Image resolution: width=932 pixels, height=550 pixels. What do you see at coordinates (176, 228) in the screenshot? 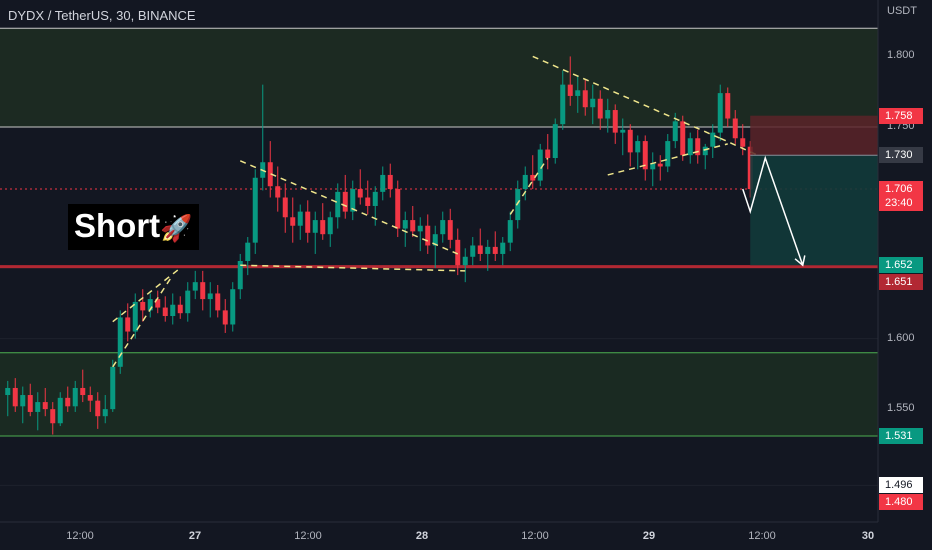
I see `rocket-icon: 🚀` at bounding box center [176, 228].